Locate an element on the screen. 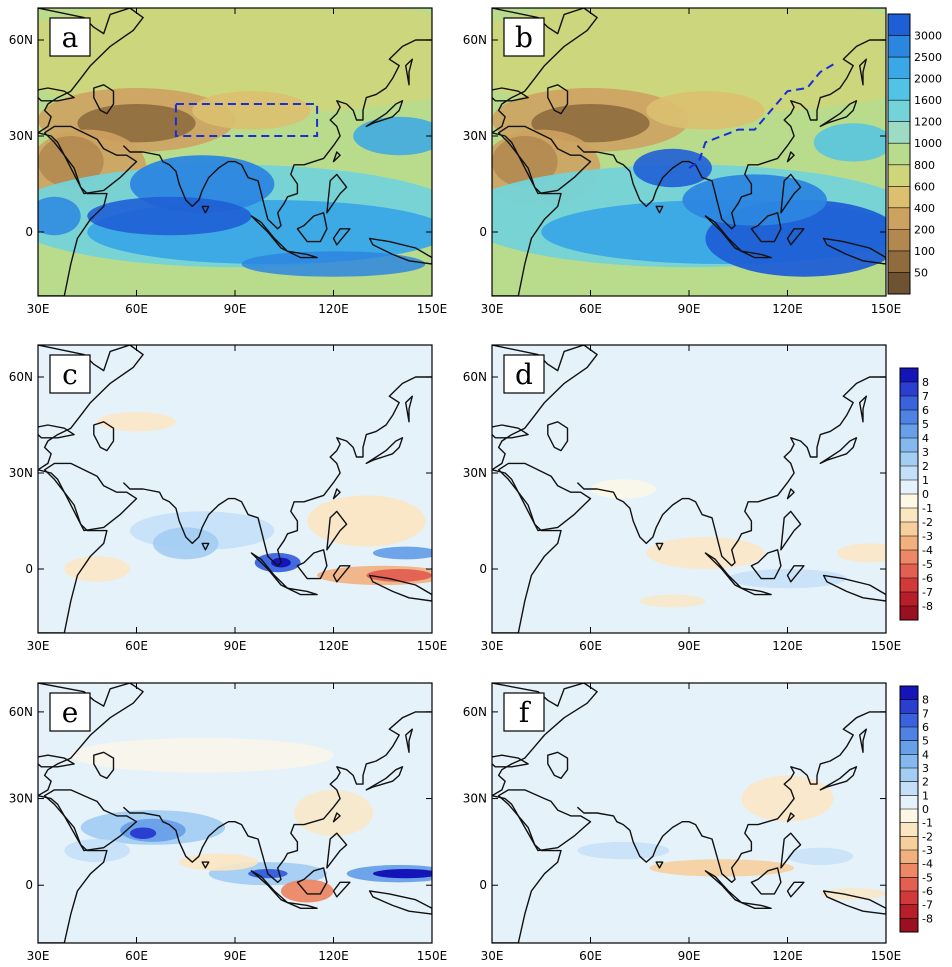  y-tick-label: 0 is located at coordinates (483, 885).